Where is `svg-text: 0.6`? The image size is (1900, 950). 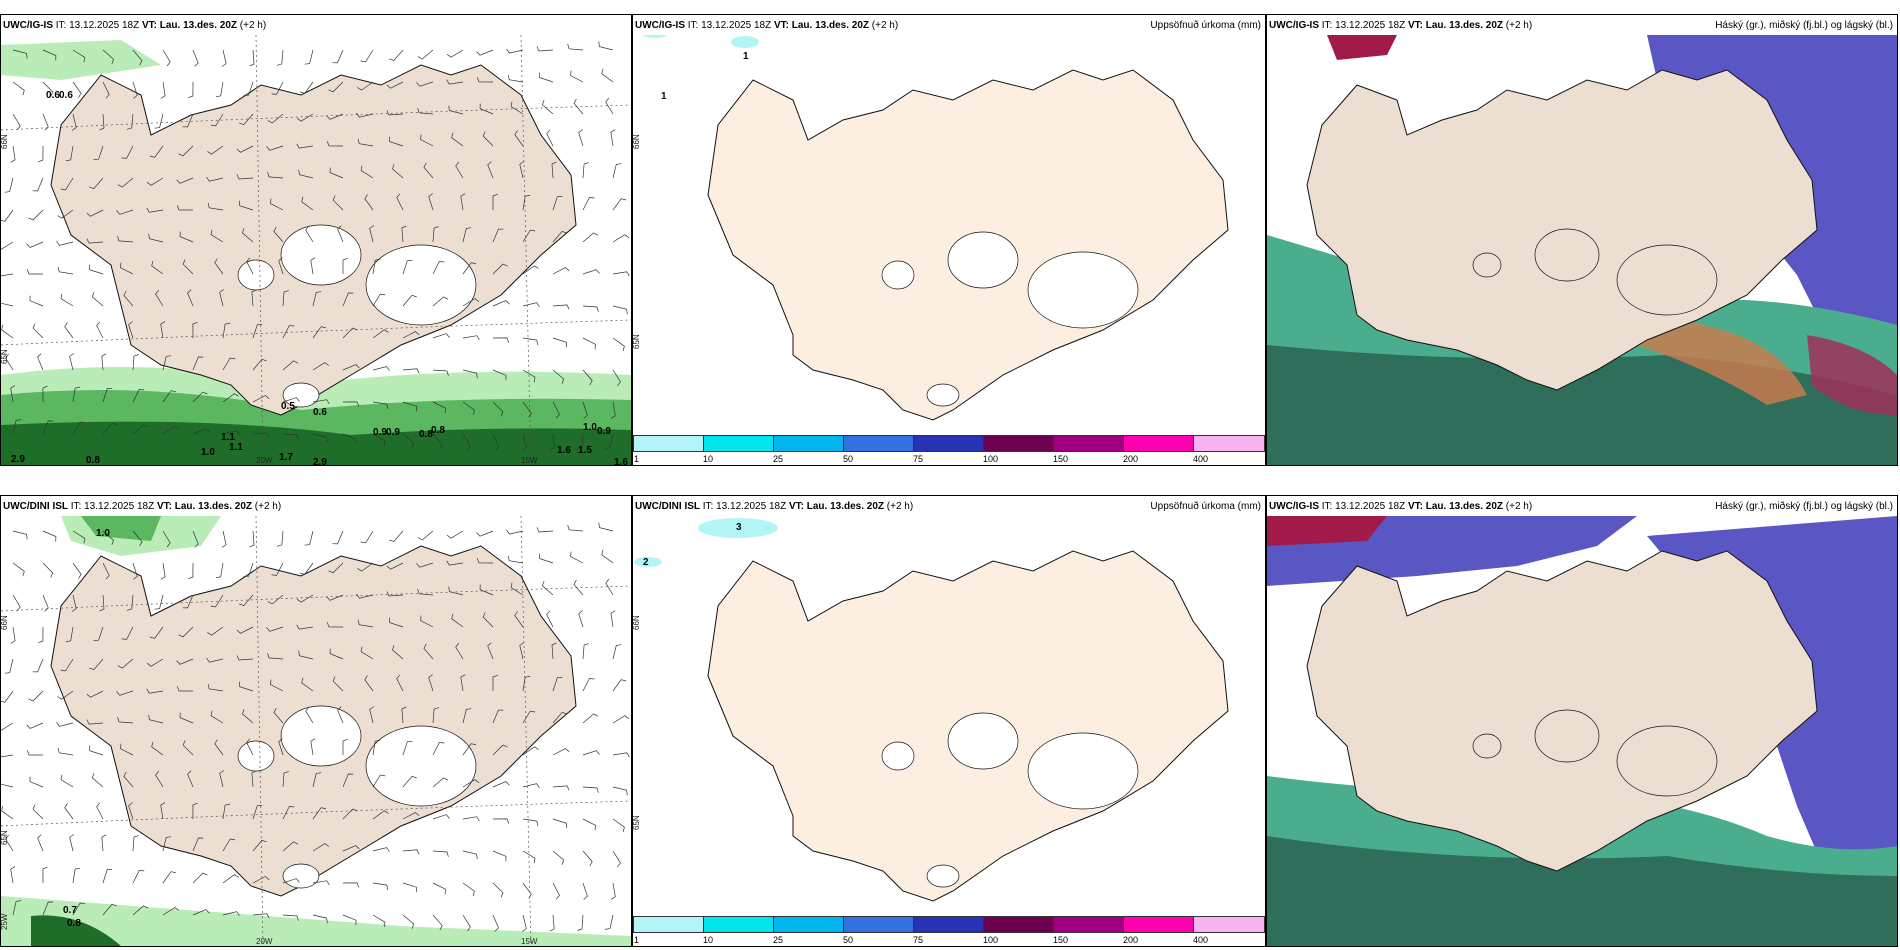 svg-text: 0.6 is located at coordinates (53, 95).